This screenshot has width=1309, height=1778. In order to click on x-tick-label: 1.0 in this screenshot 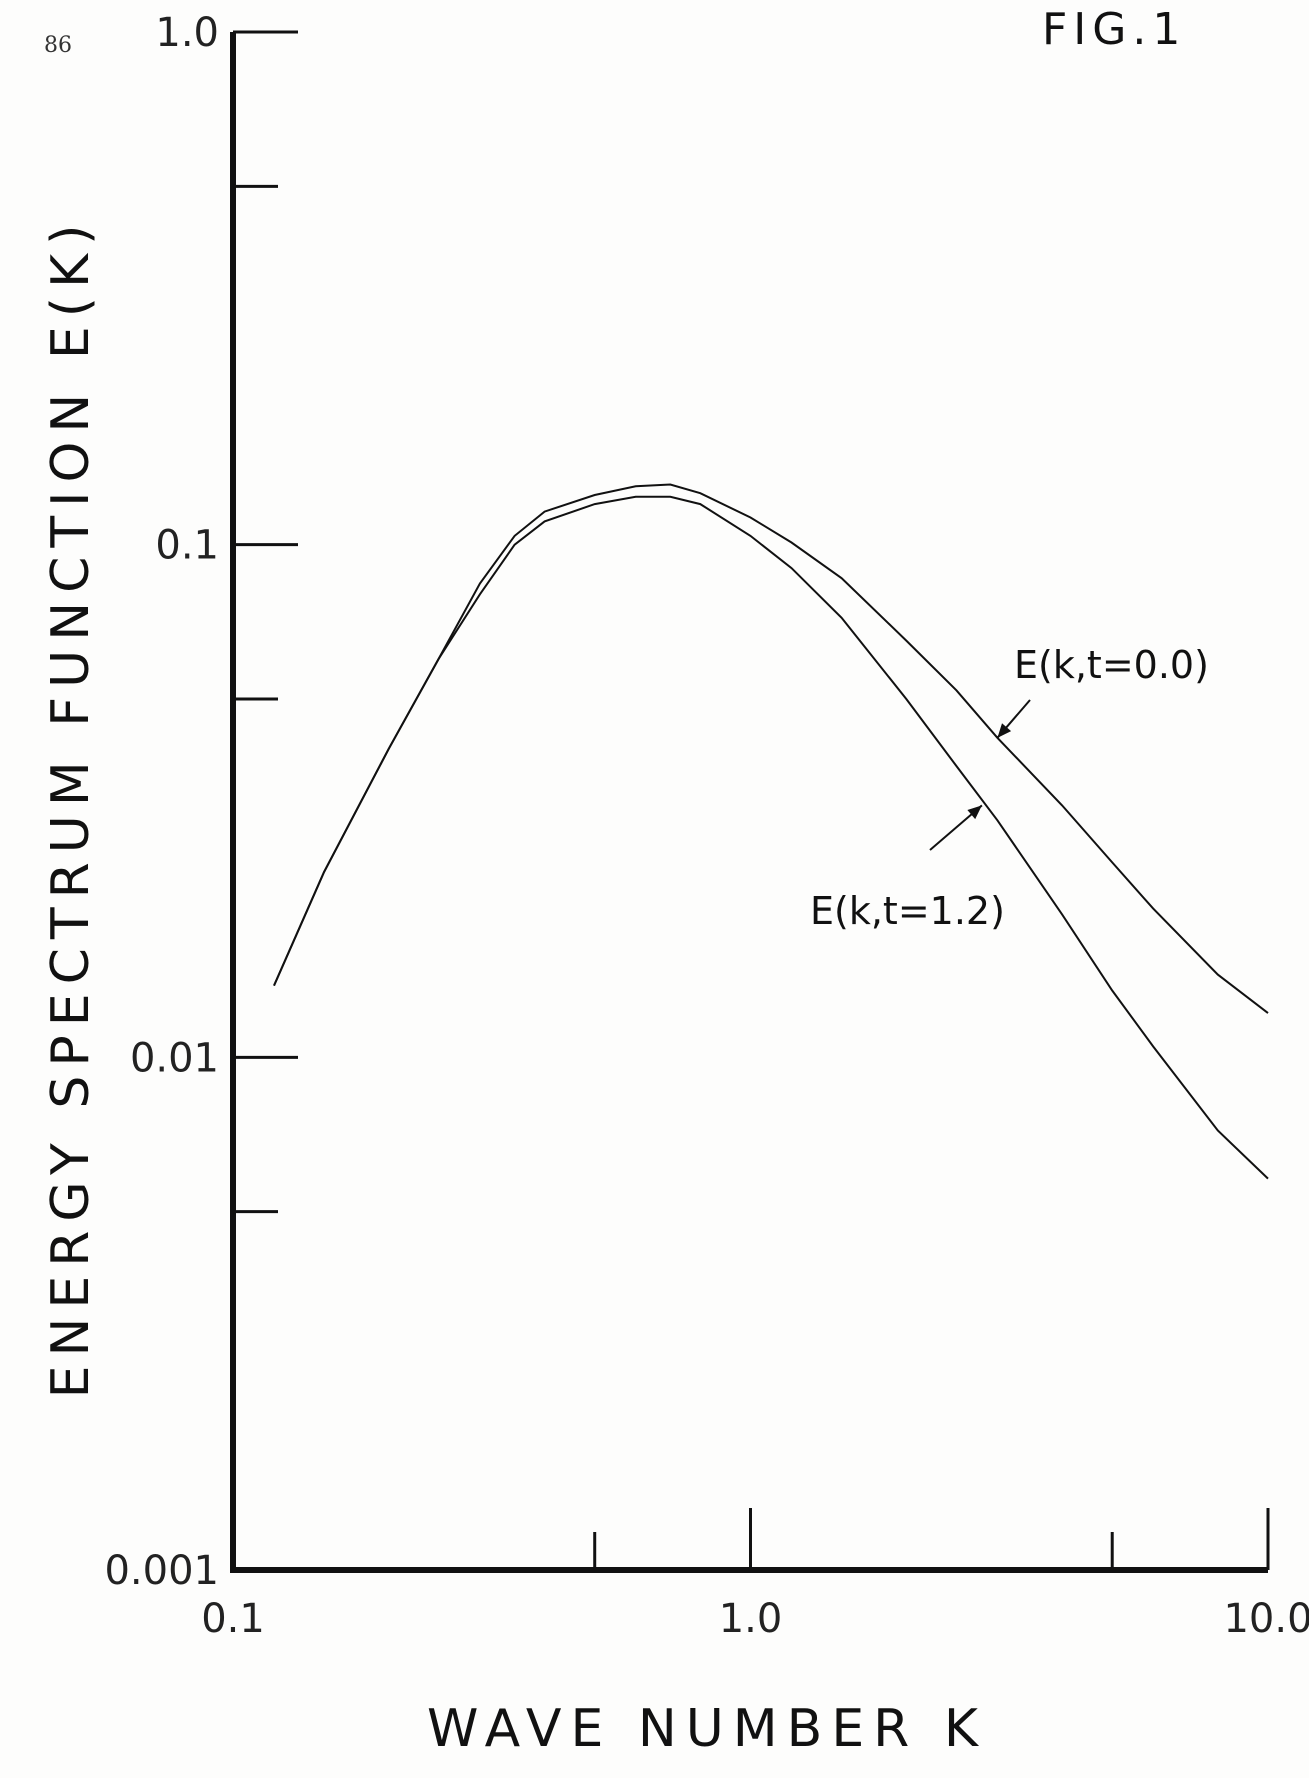, I will do `click(751, 1619)`.